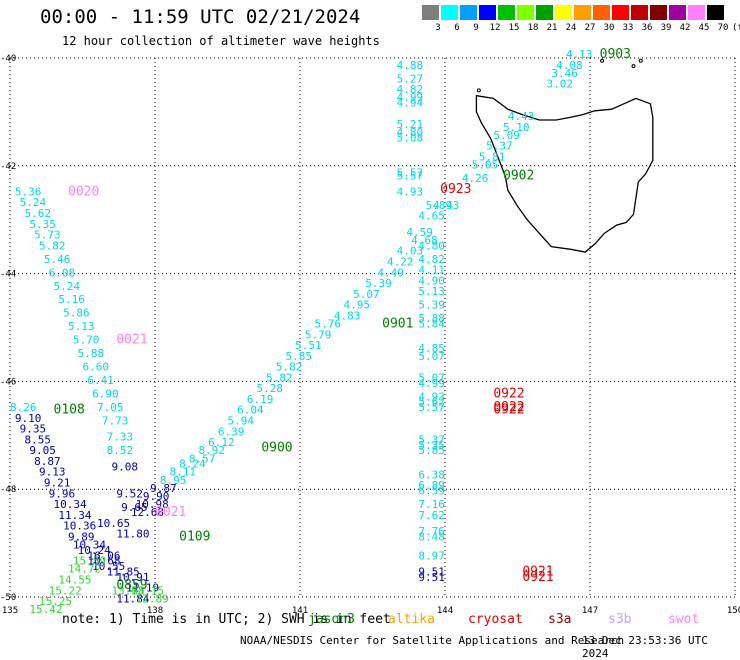 This screenshot has height=660, width=740. What do you see at coordinates (666, 28) in the screenshot?
I see `colorbar-tick: 39` at bounding box center [666, 28].